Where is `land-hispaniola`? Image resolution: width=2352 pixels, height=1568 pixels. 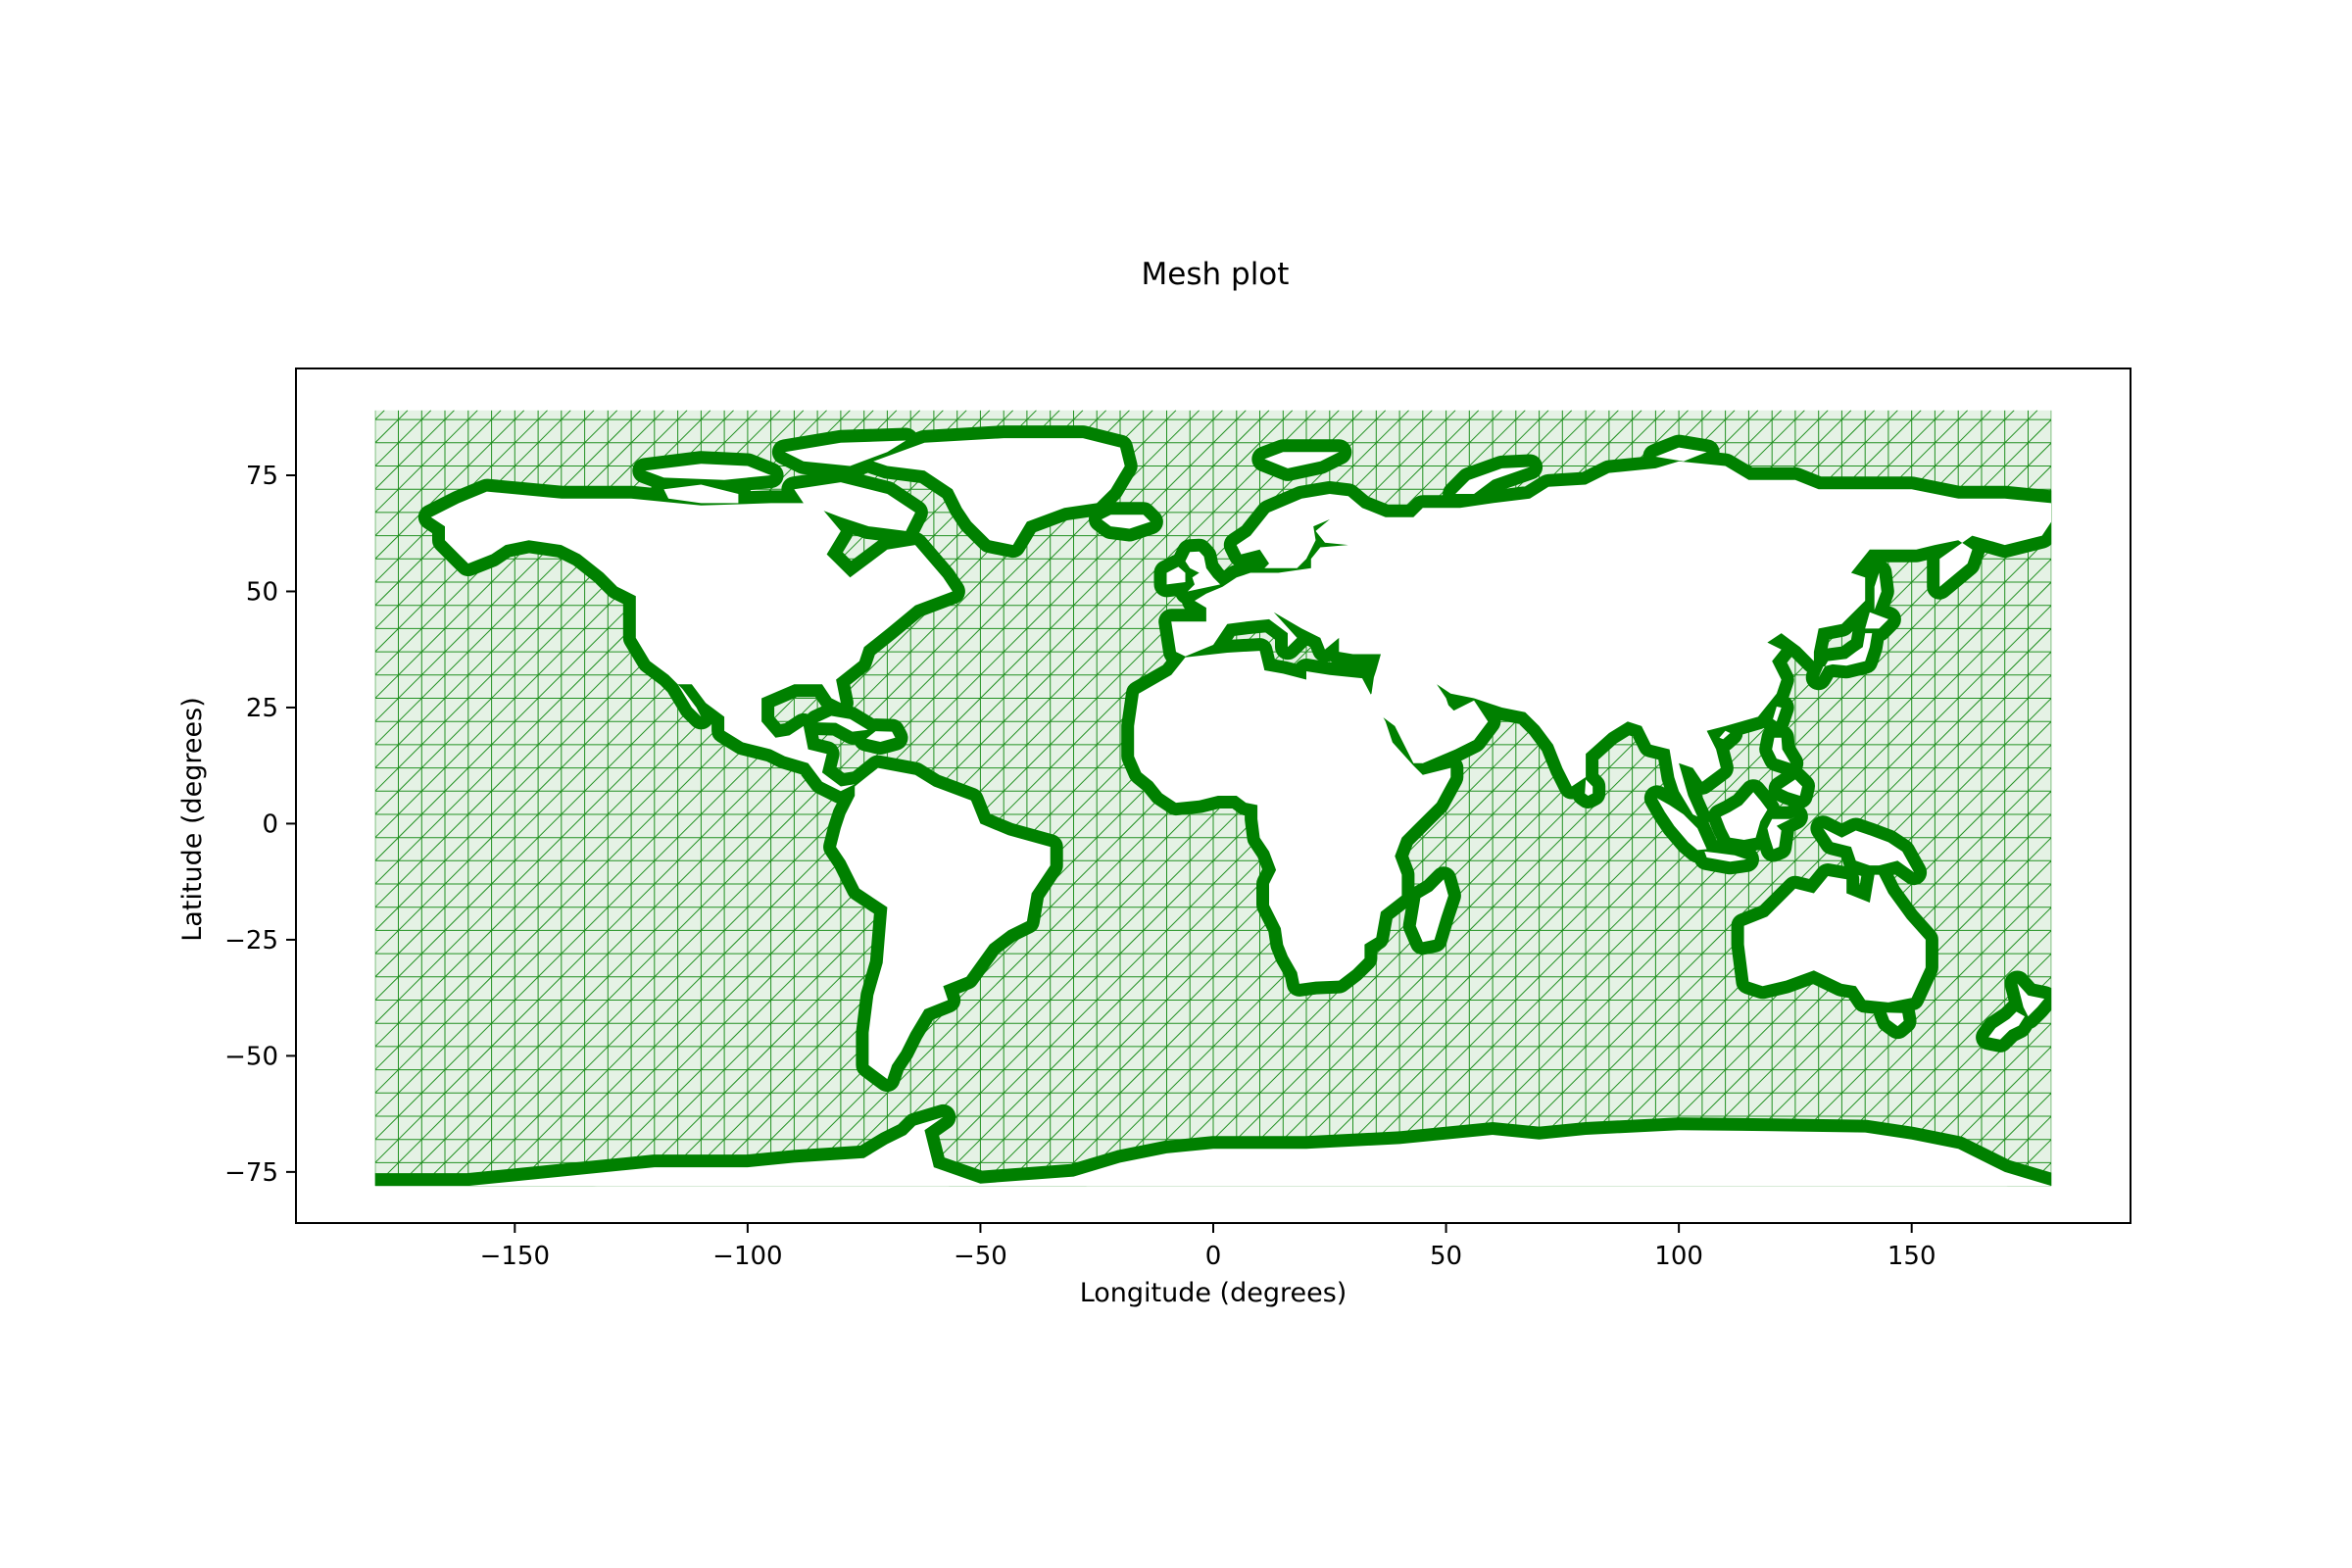 land-hispaniola is located at coordinates (881, 736).